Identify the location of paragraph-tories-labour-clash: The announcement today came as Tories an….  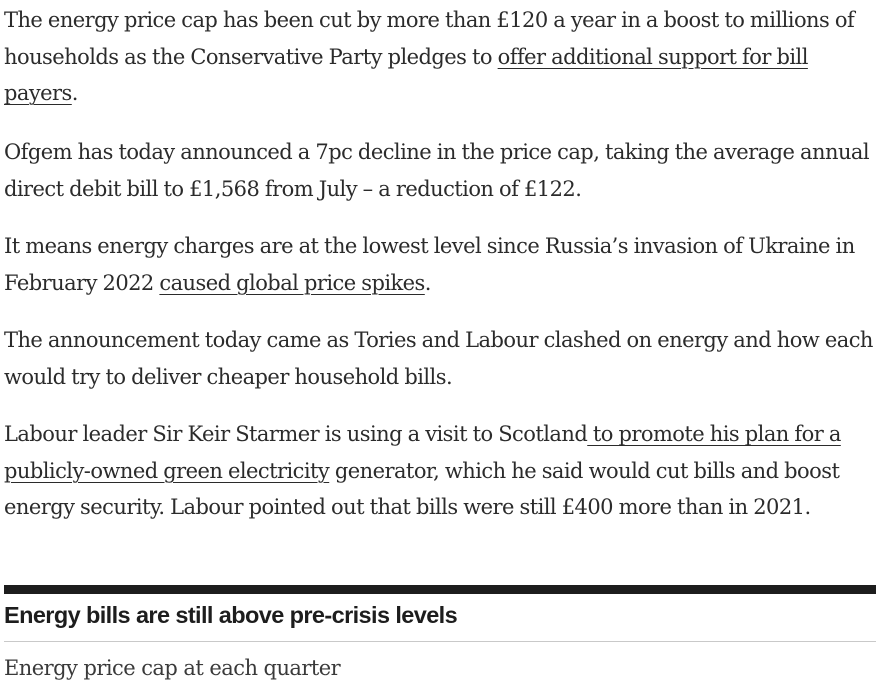
(438, 358).